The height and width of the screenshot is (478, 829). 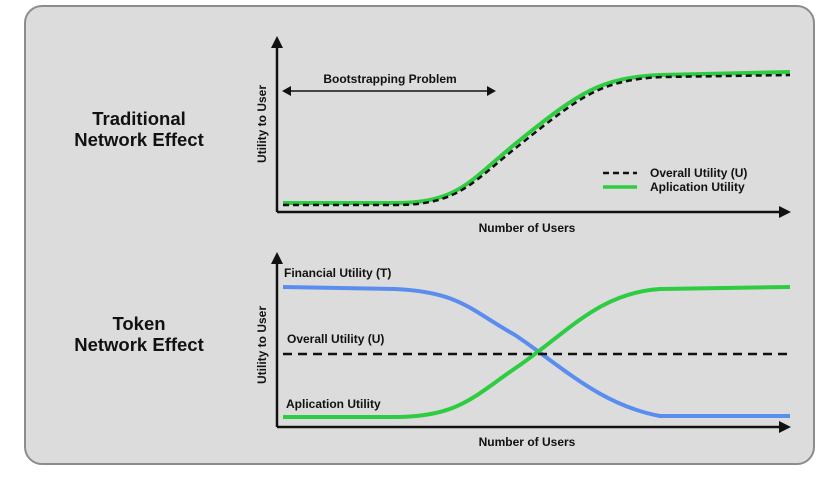 I want to click on overall-utility-label: Overall Utility (U), so click(x=335, y=339).